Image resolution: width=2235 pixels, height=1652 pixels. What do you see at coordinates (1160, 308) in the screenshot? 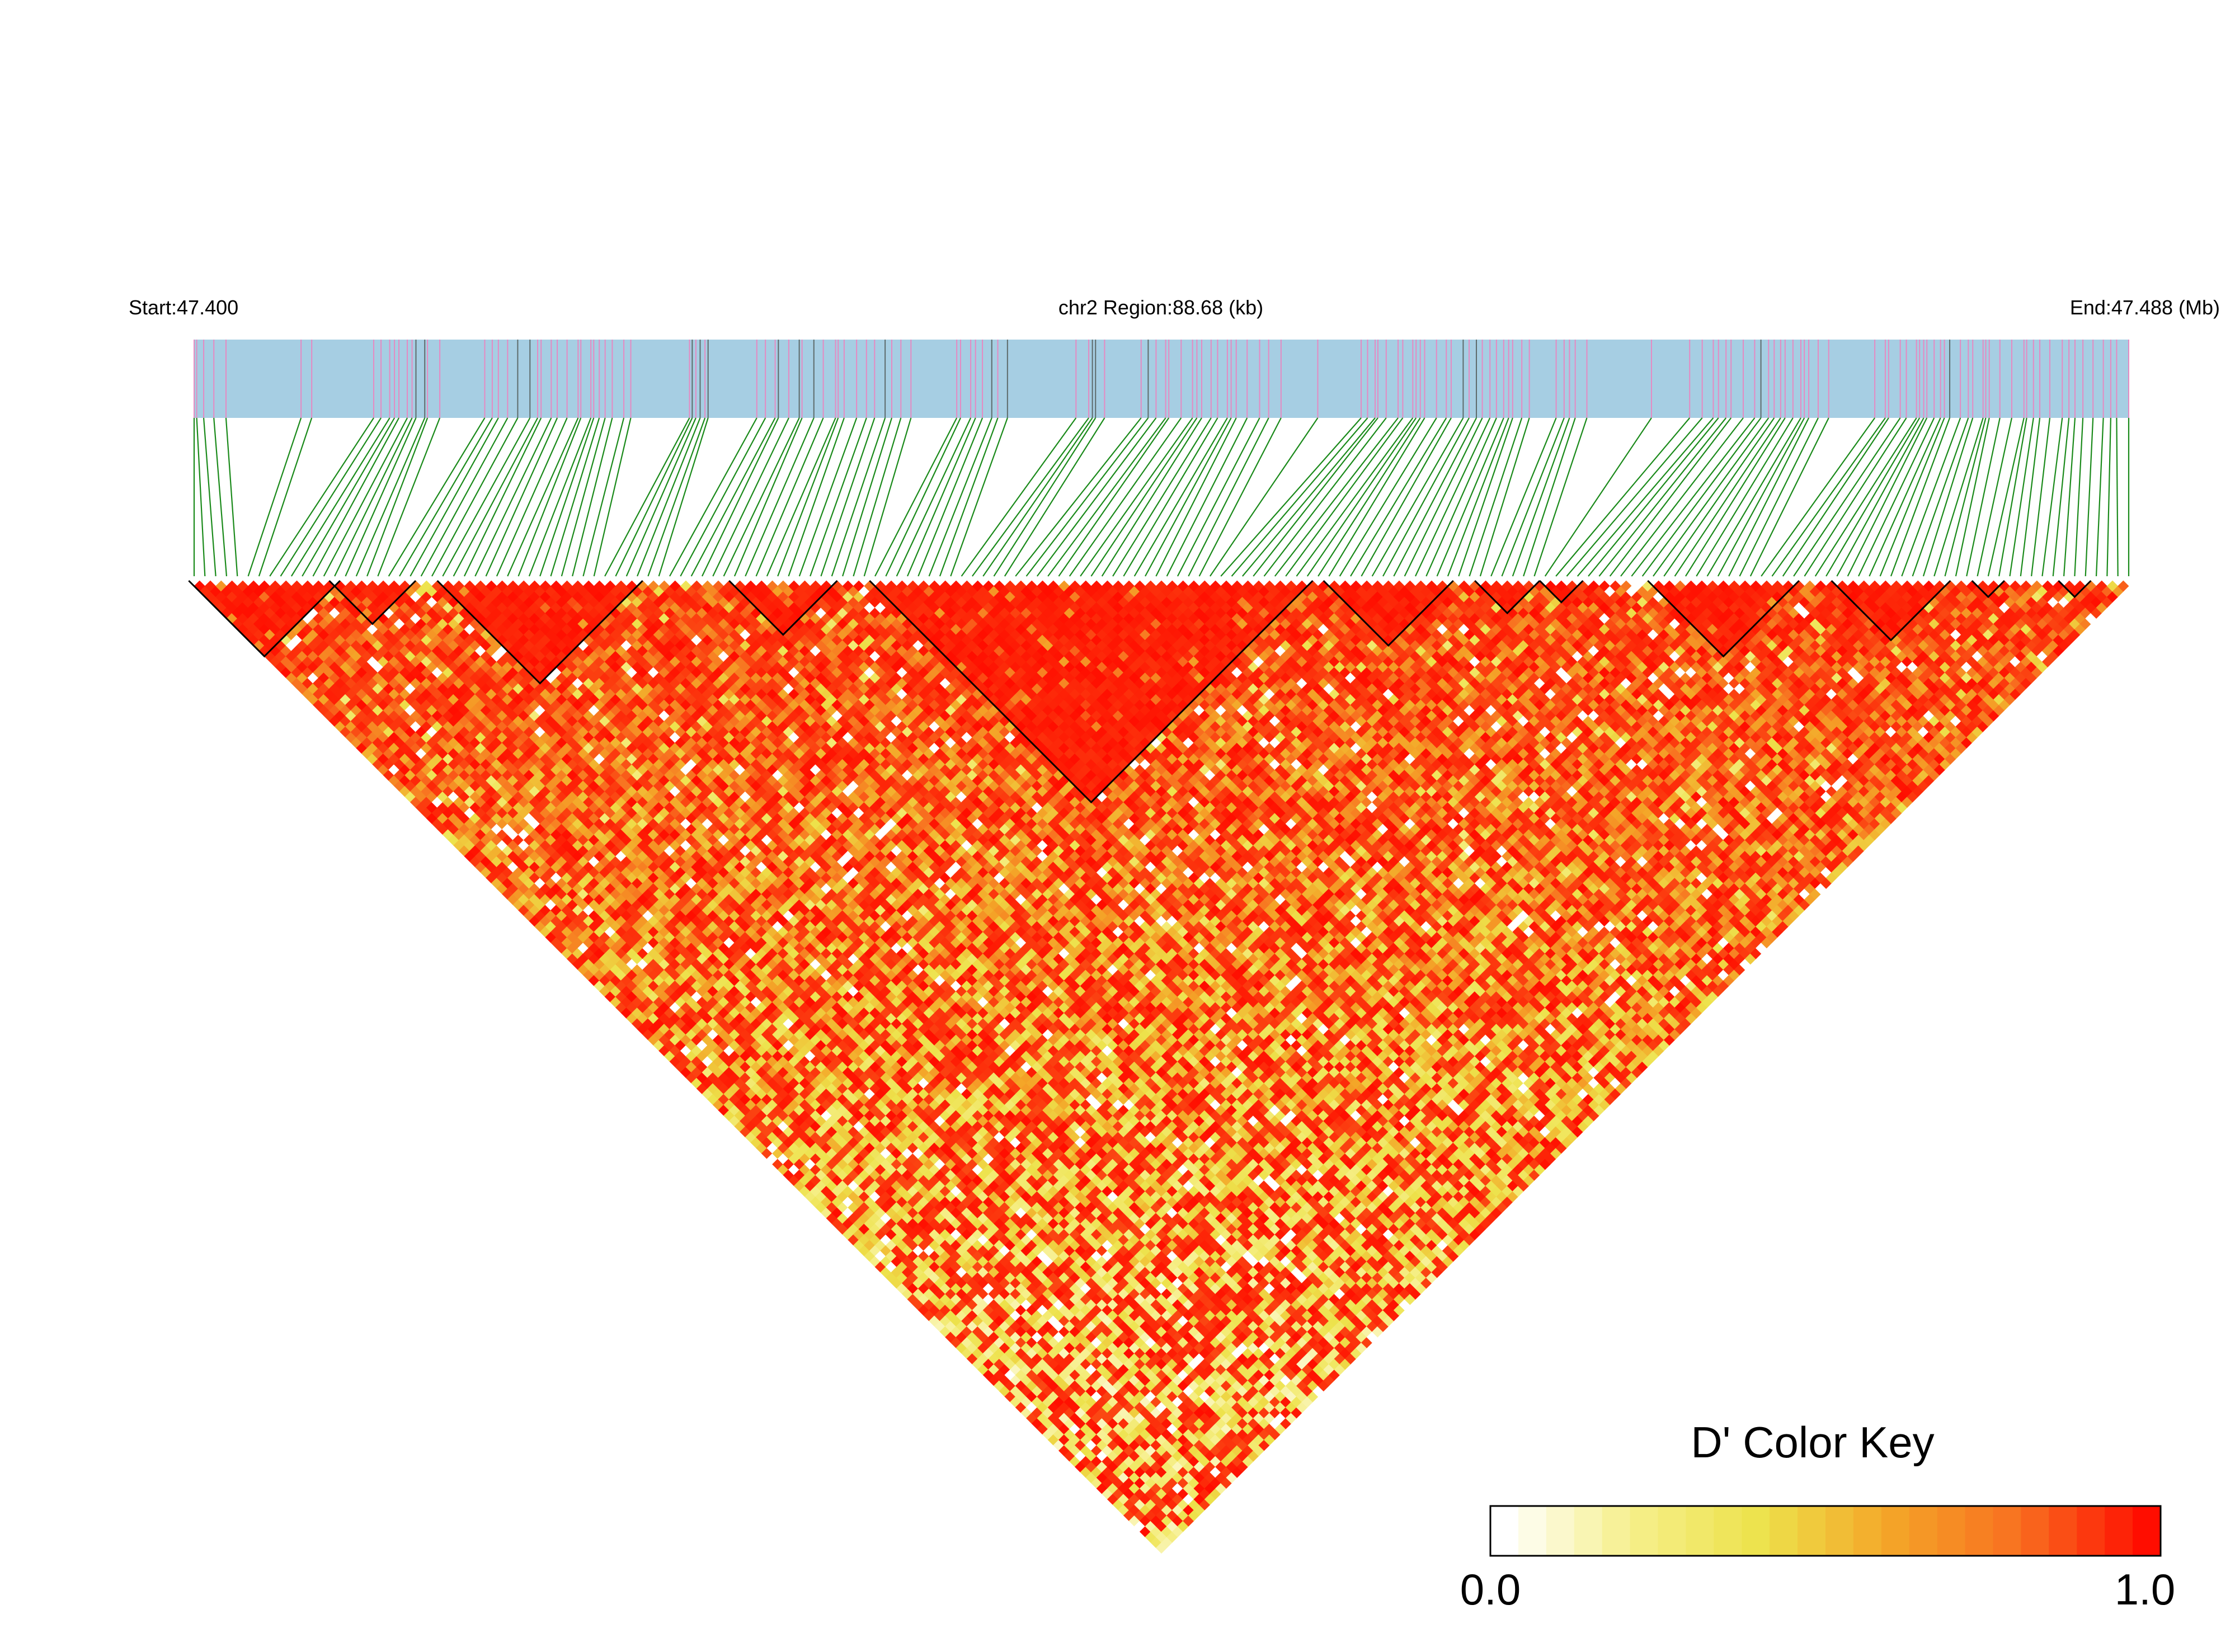
I see `region-title: chr2 Region:88.68 (kb)` at bounding box center [1160, 308].